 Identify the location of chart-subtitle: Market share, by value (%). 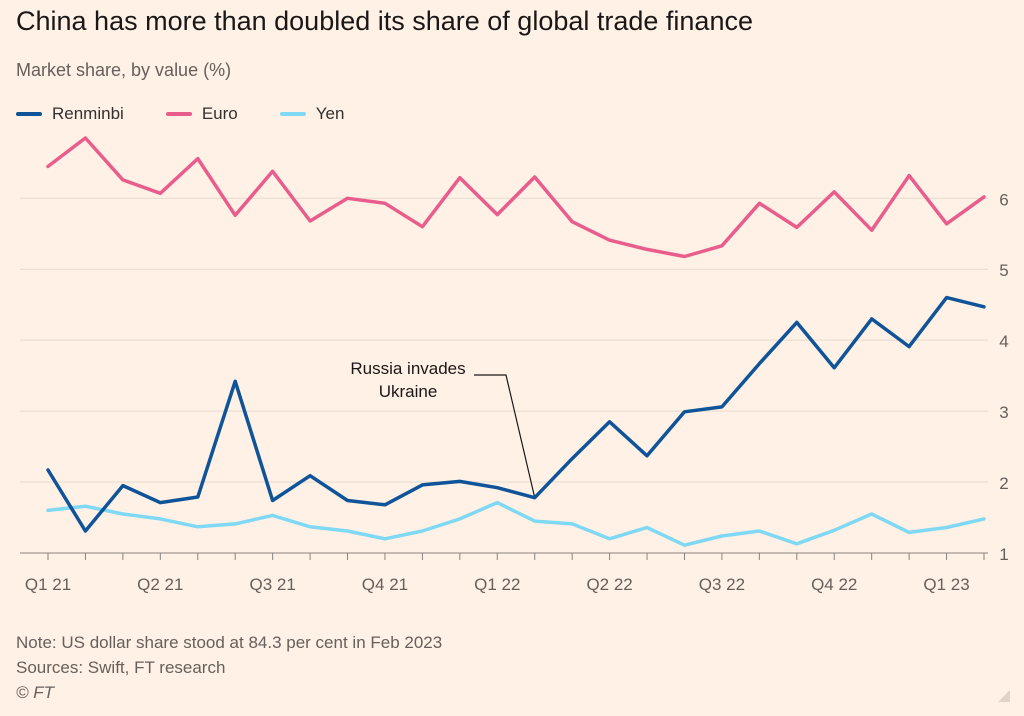
(124, 70).